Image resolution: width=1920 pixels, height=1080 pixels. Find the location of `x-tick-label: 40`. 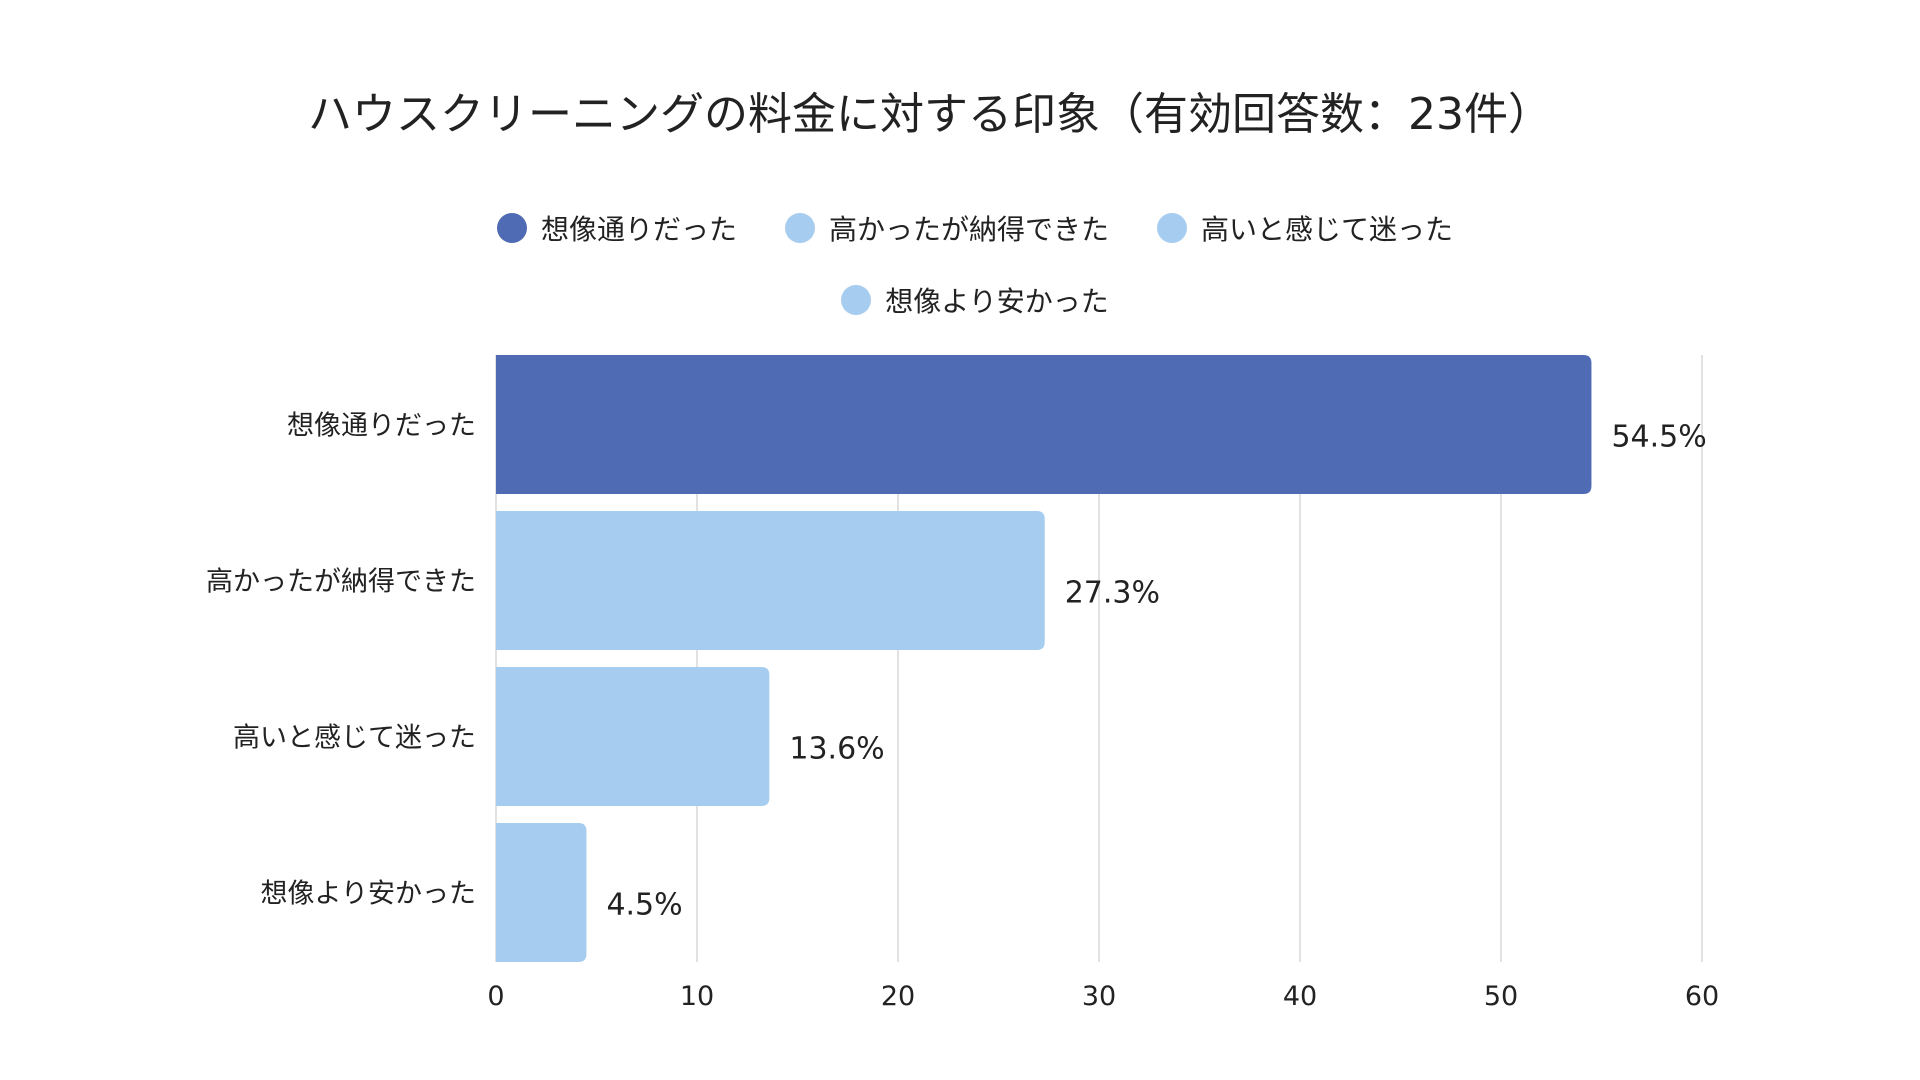

x-tick-label: 40 is located at coordinates (1300, 996).